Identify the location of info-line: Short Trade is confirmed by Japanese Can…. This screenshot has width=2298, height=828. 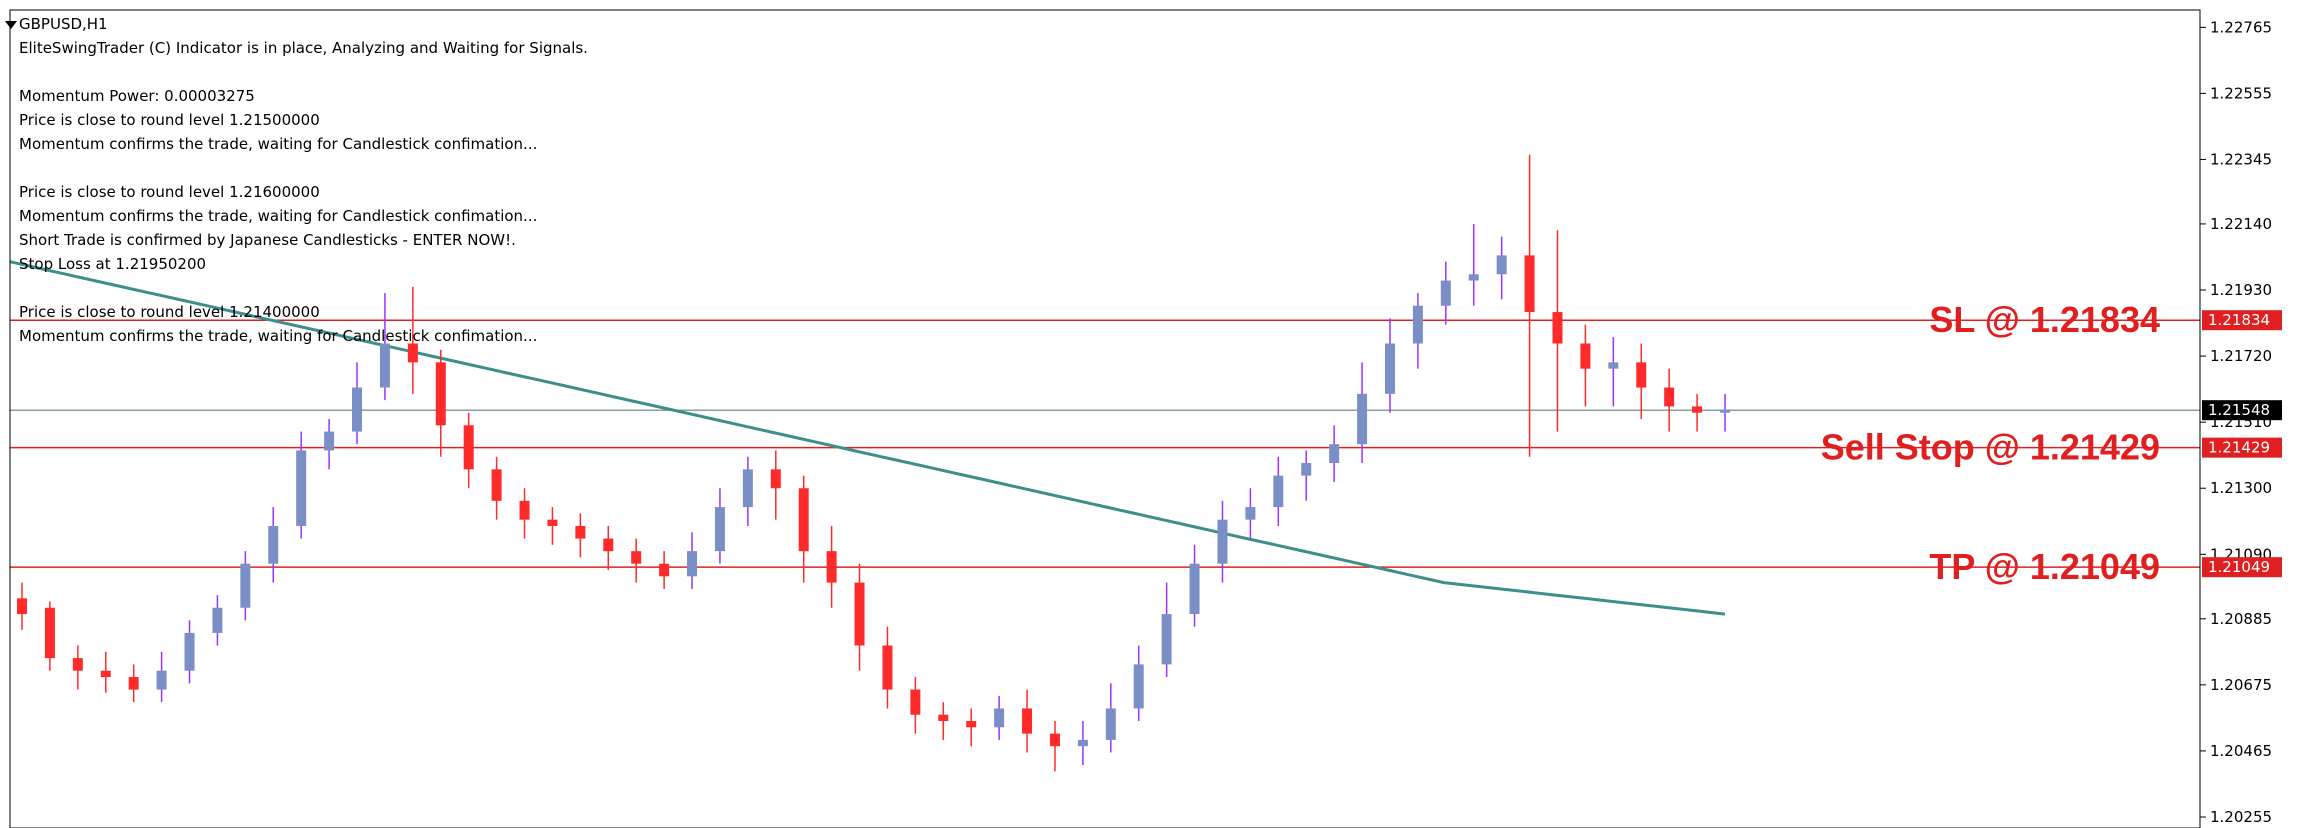
(267, 240).